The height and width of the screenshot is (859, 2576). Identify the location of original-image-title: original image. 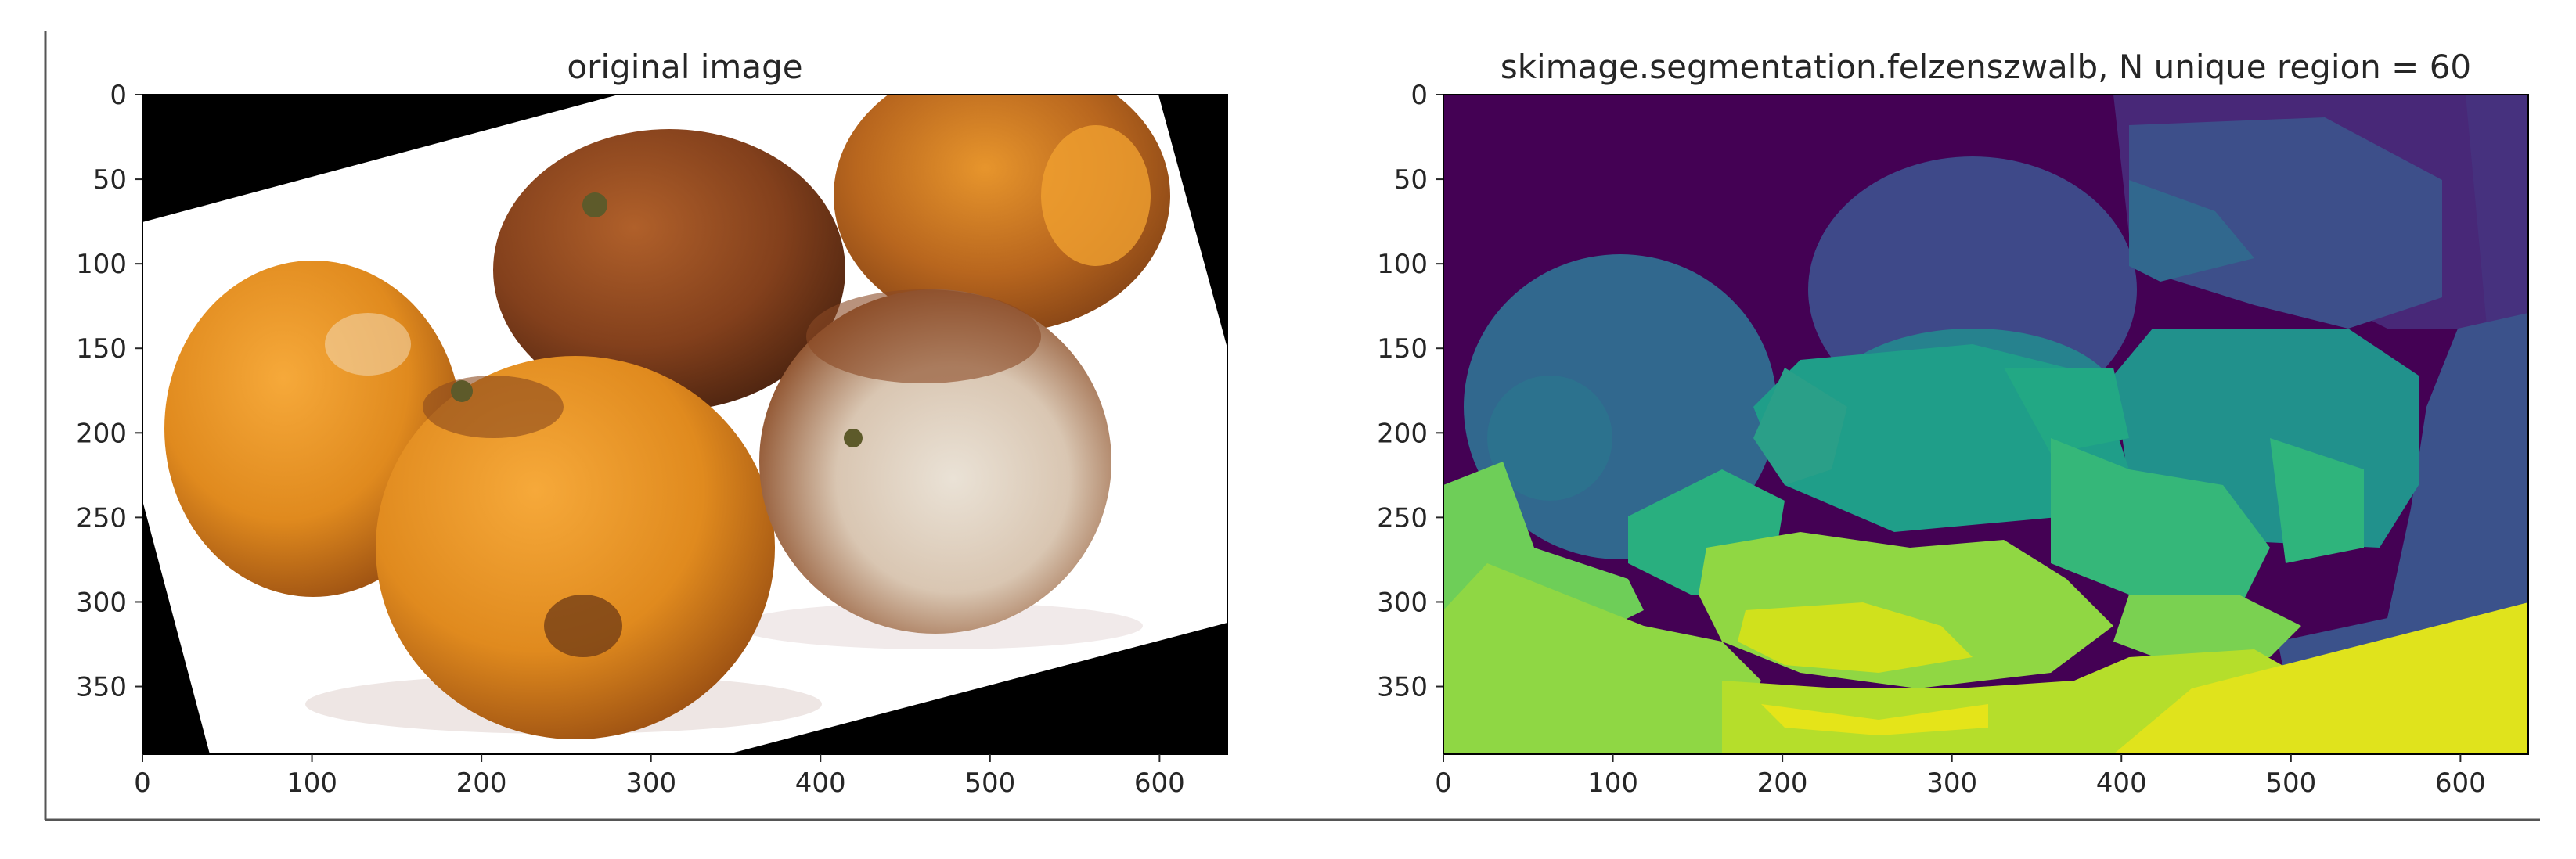
(684, 67).